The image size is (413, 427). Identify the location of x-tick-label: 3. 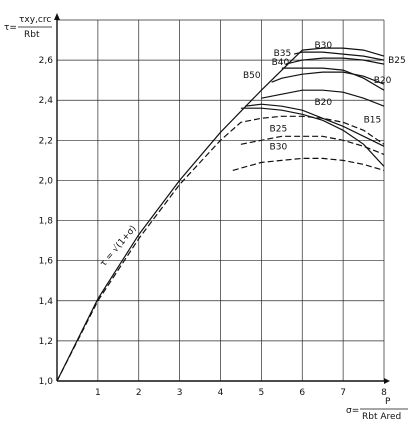
(180, 393).